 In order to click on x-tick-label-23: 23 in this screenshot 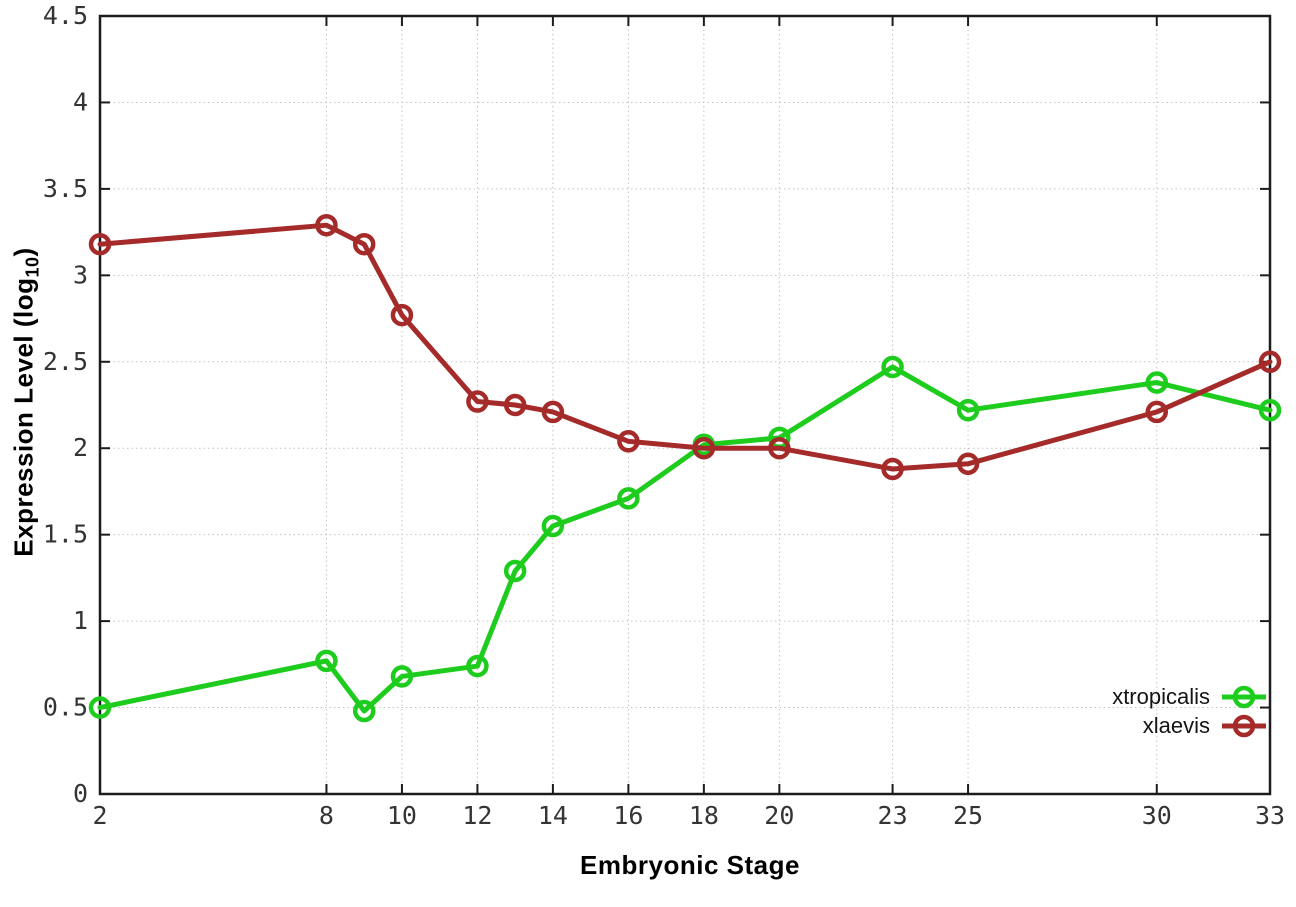, I will do `click(893, 815)`.